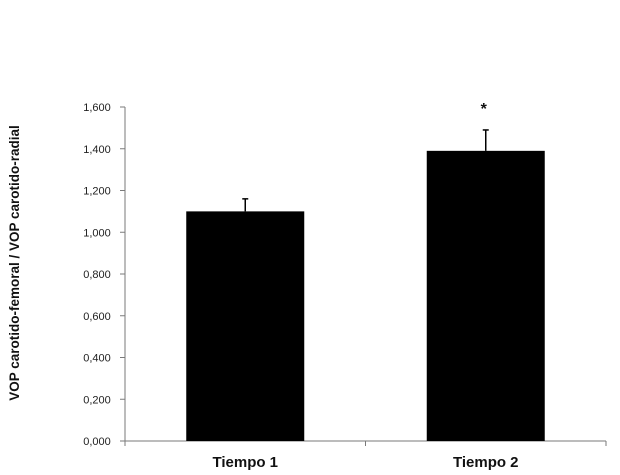 The height and width of the screenshot is (475, 620). Describe the element at coordinates (97, 150) in the screenshot. I see `y-tick-label: 1,400` at that location.